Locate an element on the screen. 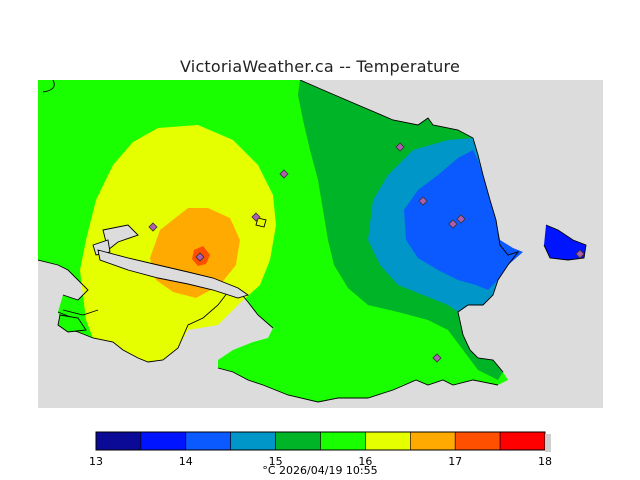 This screenshot has width=640, height=480. map-title: VictoriaWeather.ca -- Temperature is located at coordinates (320, 66).